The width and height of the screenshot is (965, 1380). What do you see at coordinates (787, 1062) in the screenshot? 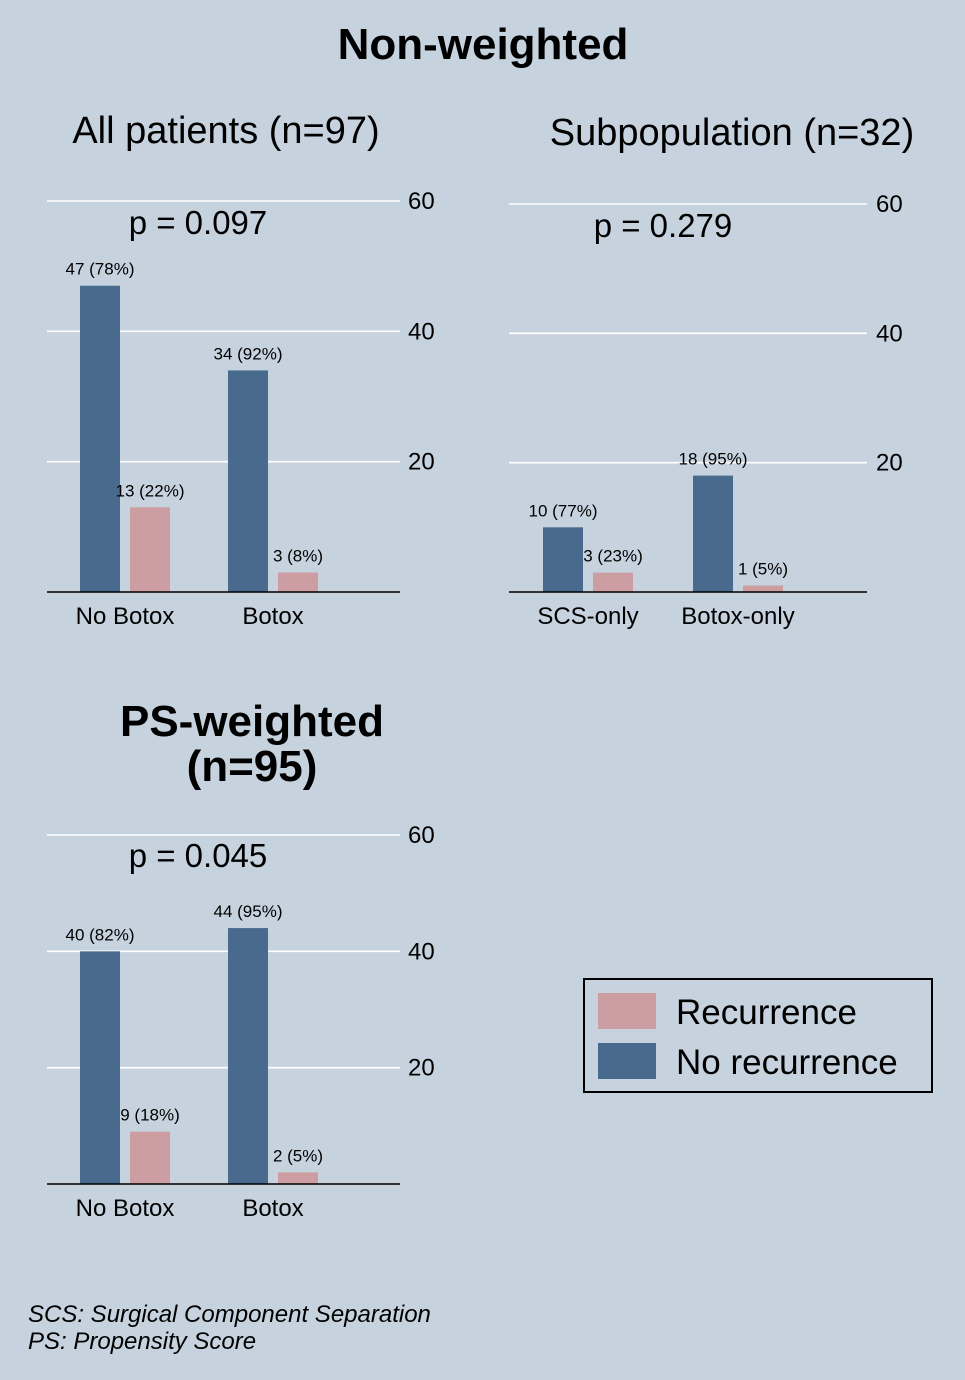
I see `legend-label: No recurrence` at bounding box center [787, 1062].